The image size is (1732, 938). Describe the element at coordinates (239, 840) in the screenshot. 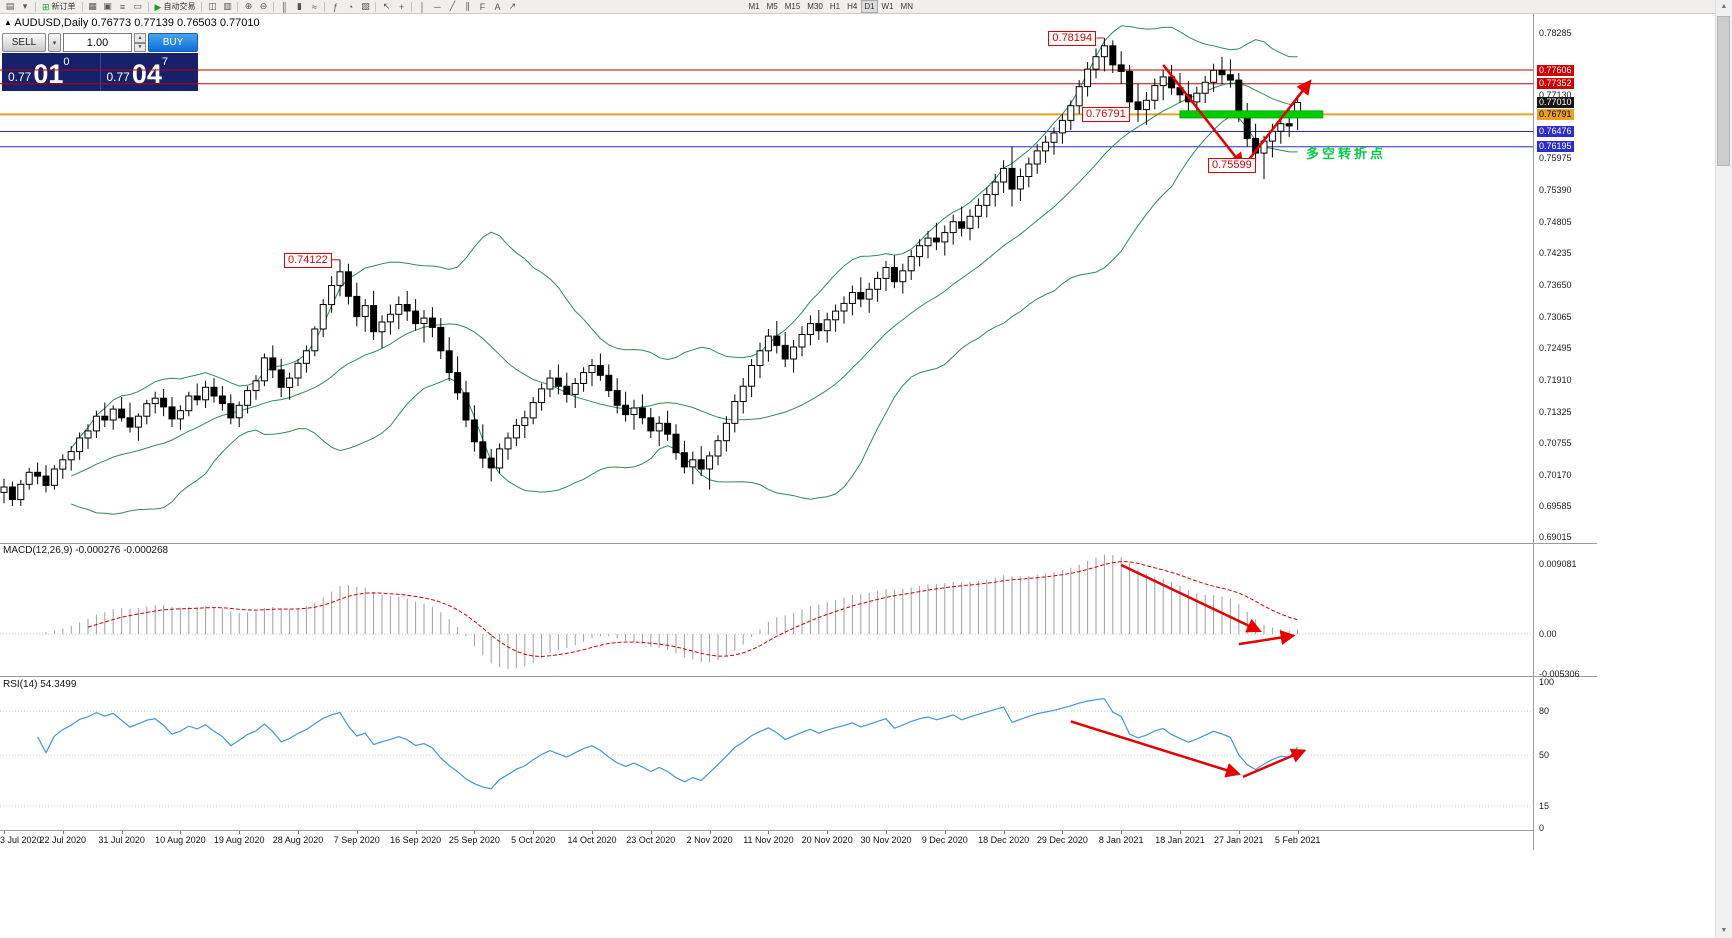

I see `time-axis-label: 19 Aug 2020` at that location.